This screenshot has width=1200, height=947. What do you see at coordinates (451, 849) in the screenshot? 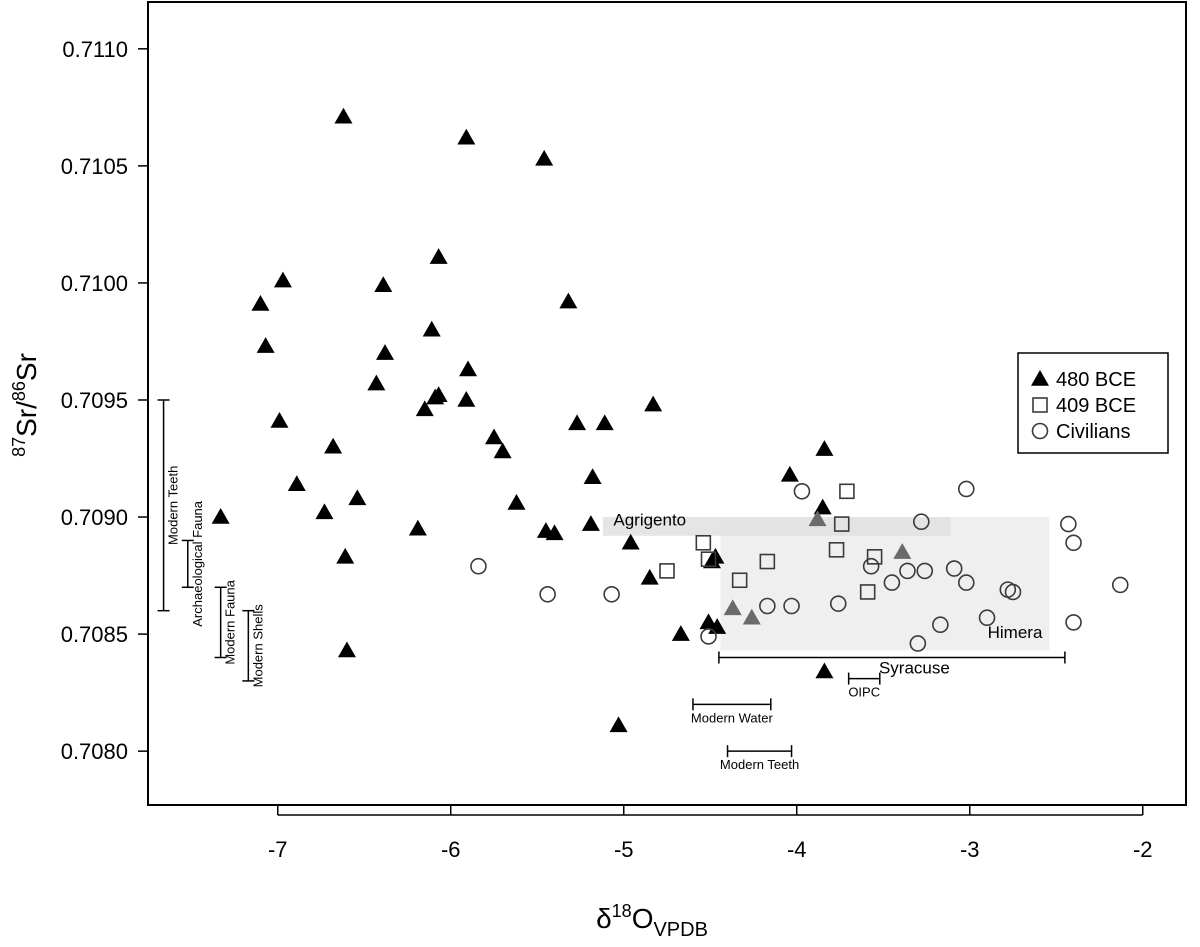
I see `x-tick-label: -6` at bounding box center [451, 849].